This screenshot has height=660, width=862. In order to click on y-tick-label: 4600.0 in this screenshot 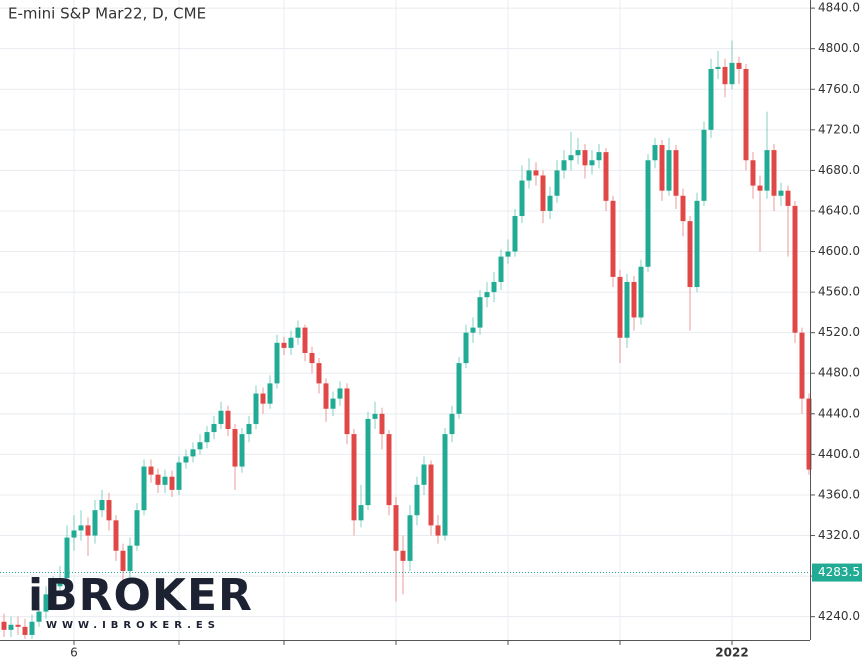, I will do `click(839, 251)`.